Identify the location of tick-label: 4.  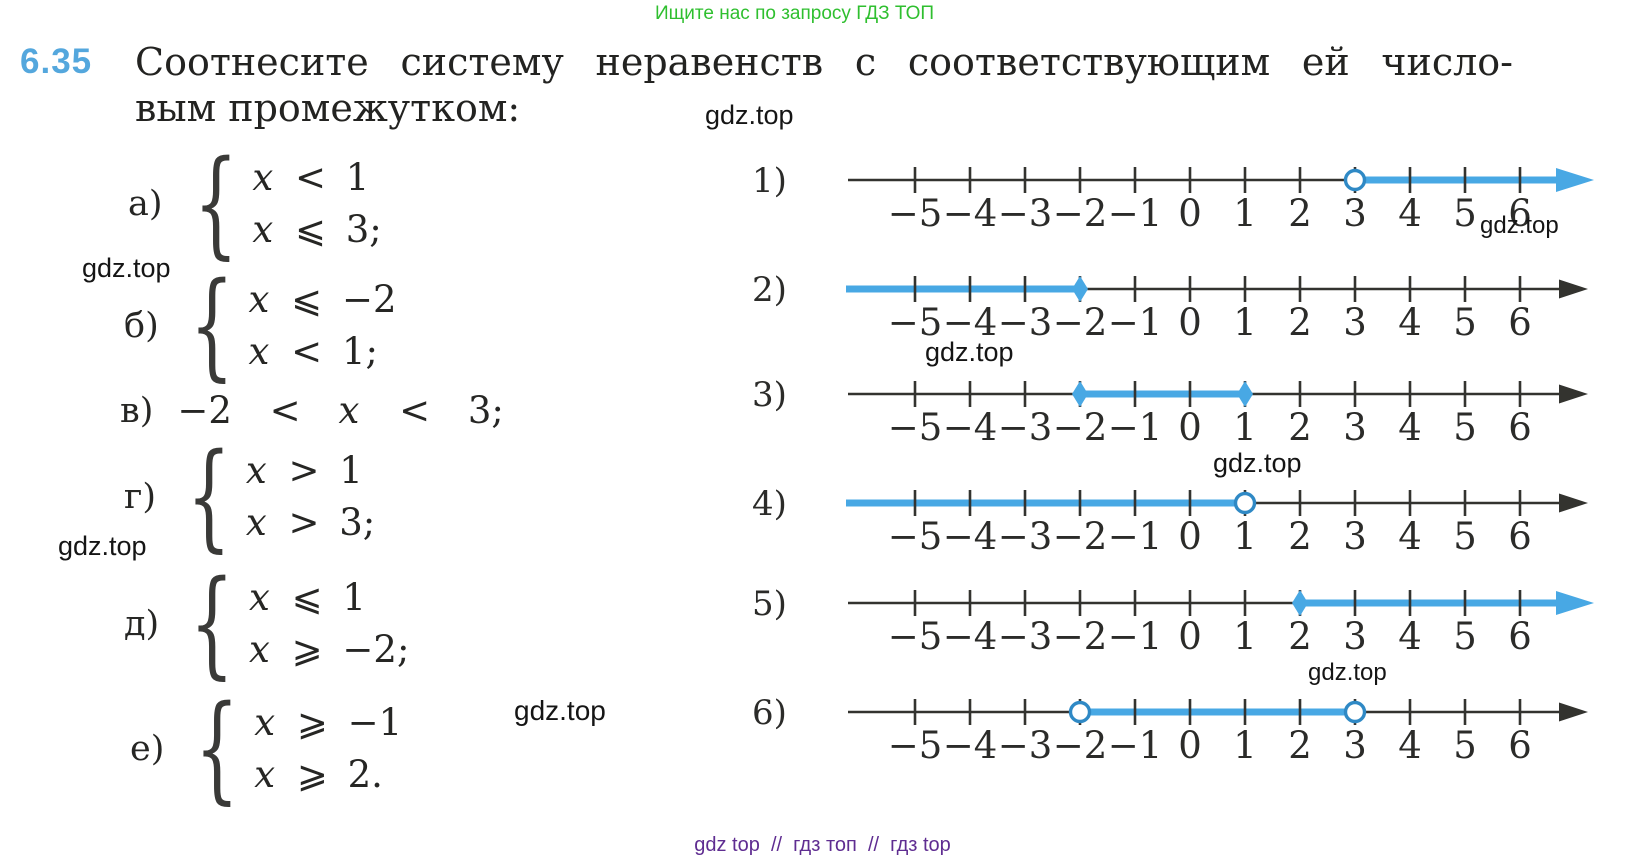
(1410, 427).